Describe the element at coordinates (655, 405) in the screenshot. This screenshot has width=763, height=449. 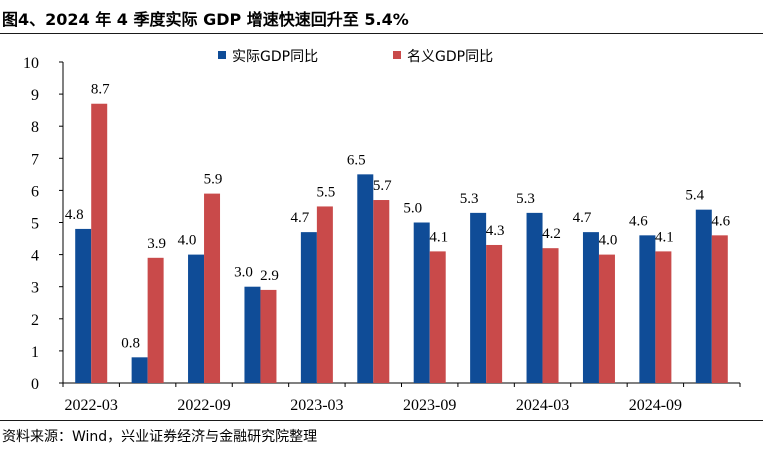
I see `x-tick-label: 2024-09` at that location.